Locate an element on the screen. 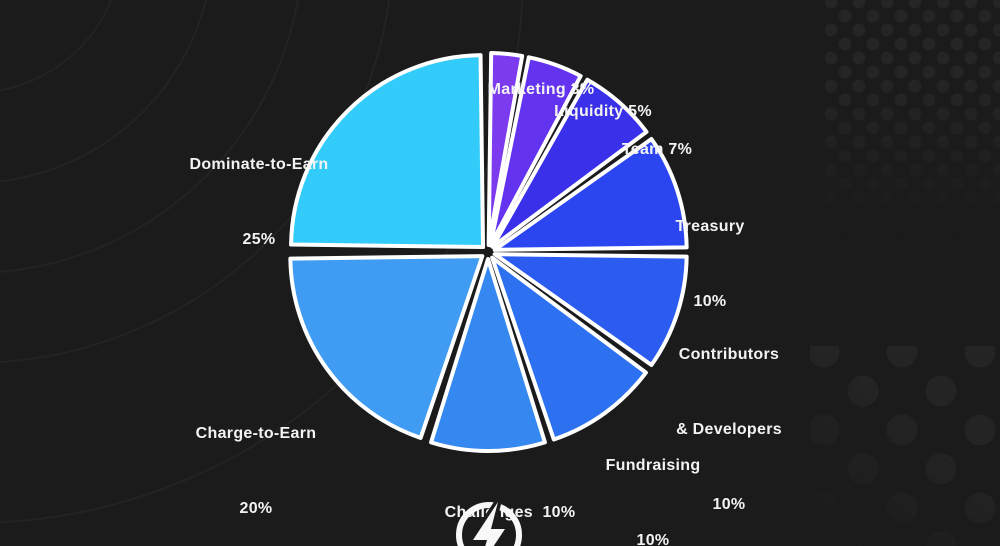 The image size is (1000, 546). pie-slice-charge-to-earn is located at coordinates (386, 347).